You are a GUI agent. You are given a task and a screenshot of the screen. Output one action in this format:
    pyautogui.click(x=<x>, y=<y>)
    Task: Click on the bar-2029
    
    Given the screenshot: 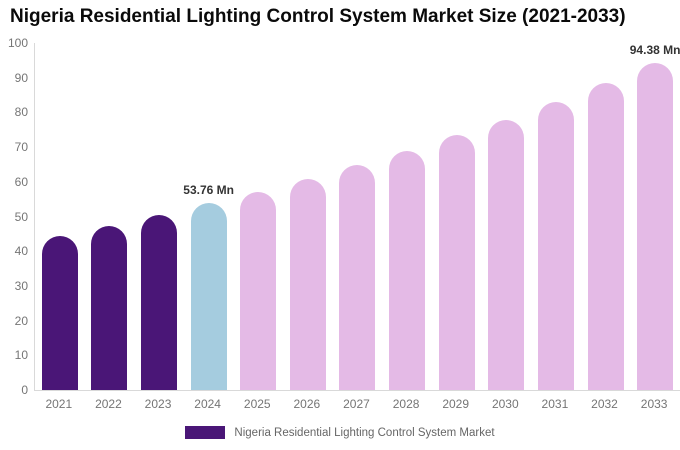 What is the action you would take?
    pyautogui.click(x=456, y=262)
    